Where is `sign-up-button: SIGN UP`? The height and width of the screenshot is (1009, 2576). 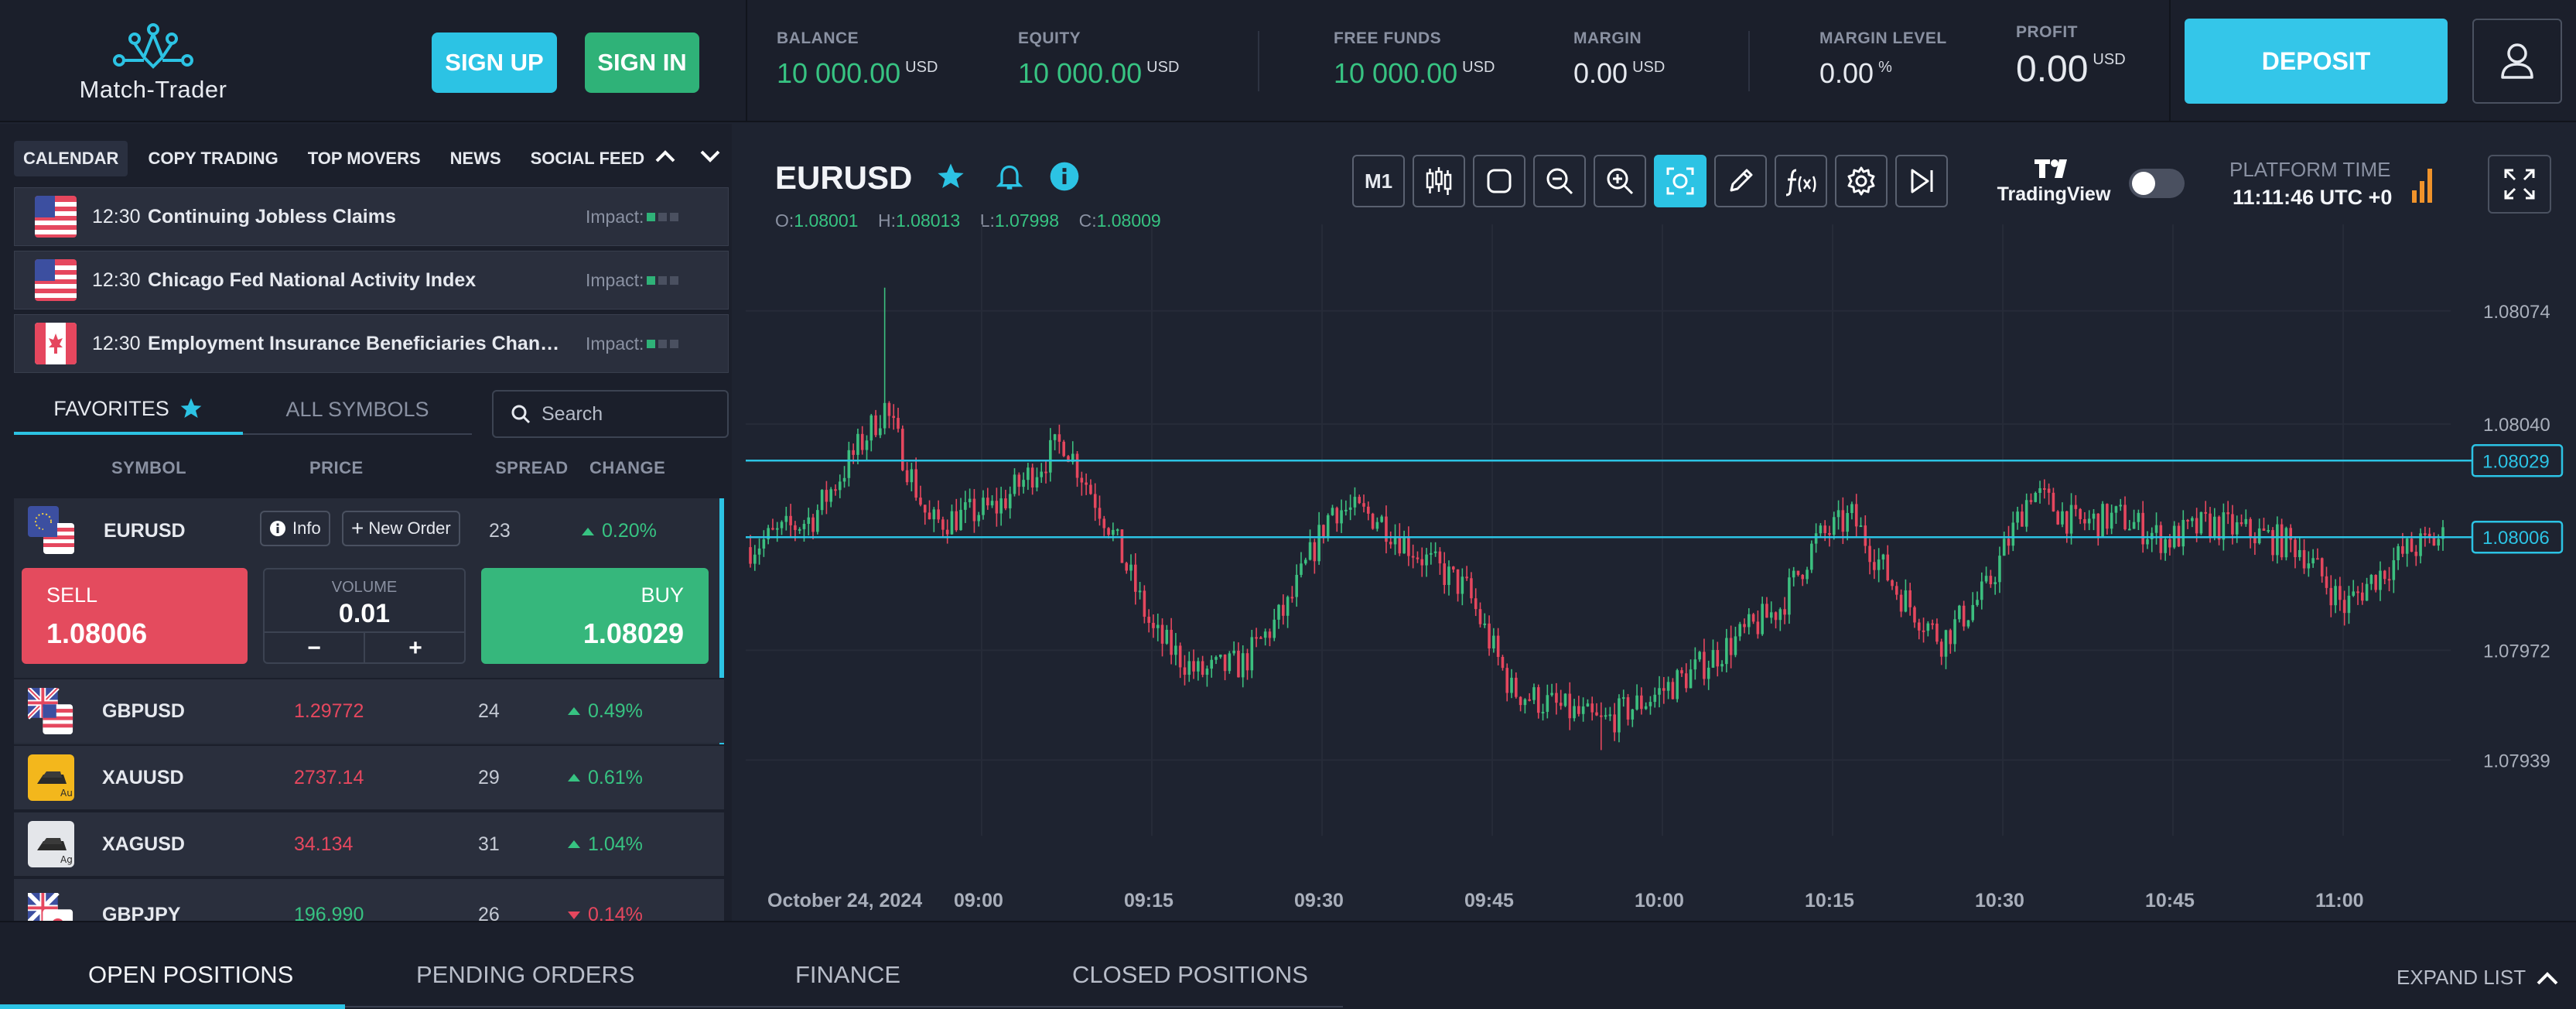 sign-up-button: SIGN UP is located at coordinates (494, 62).